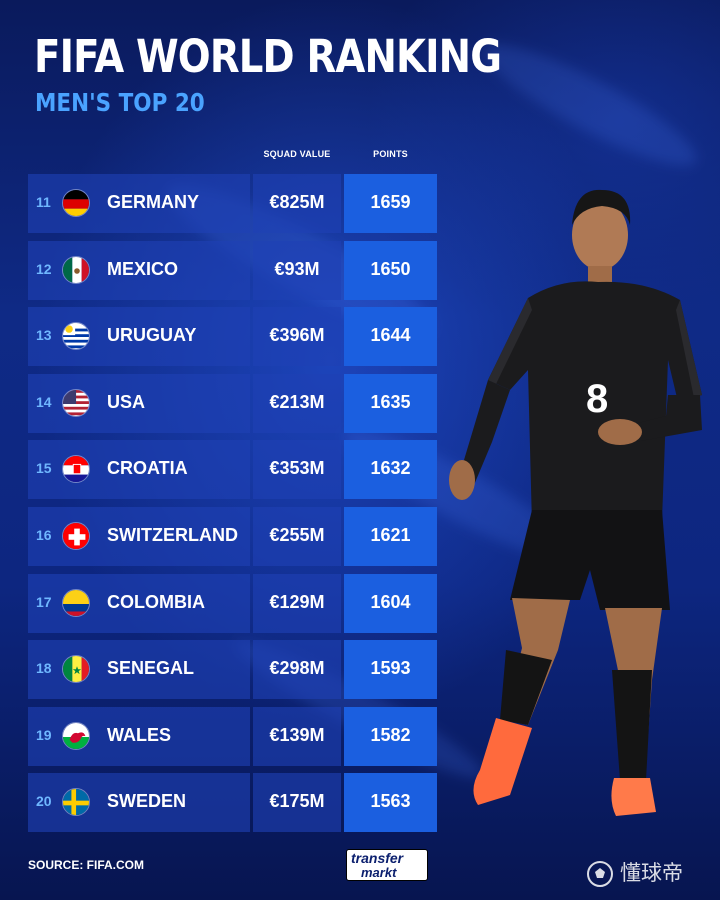 The image size is (720, 900). I want to click on source-label: SOURCE: FIFA.COM, so click(86, 865).